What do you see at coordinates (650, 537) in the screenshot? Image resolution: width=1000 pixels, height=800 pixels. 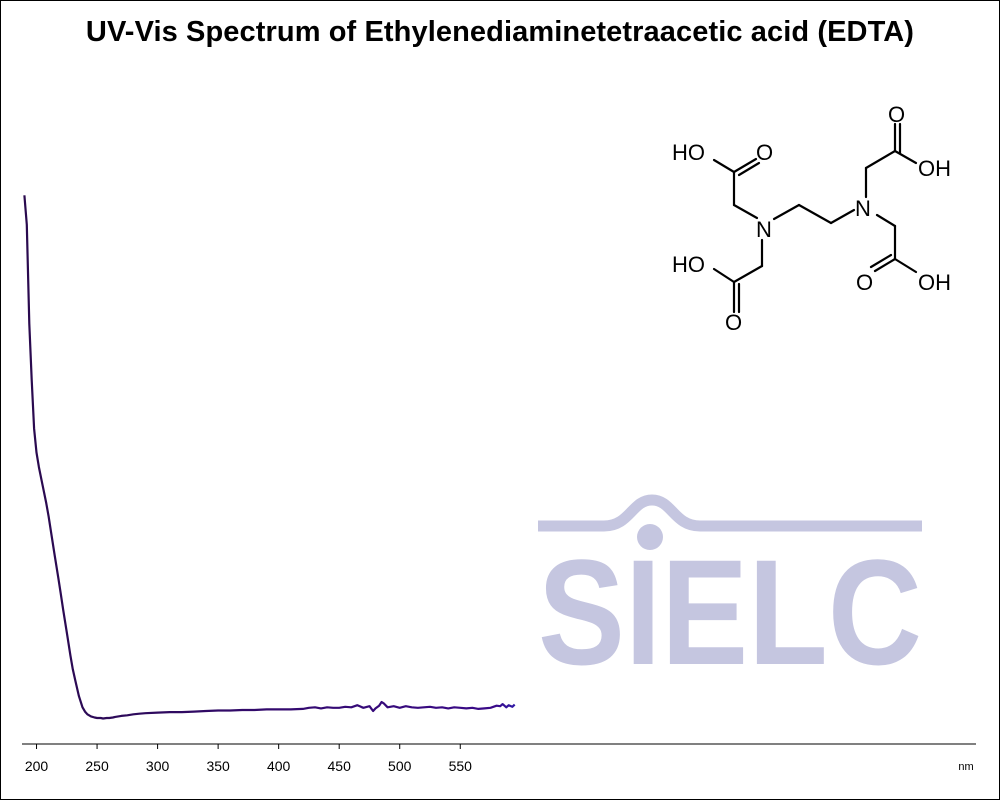 I see `logo-i-dot` at bounding box center [650, 537].